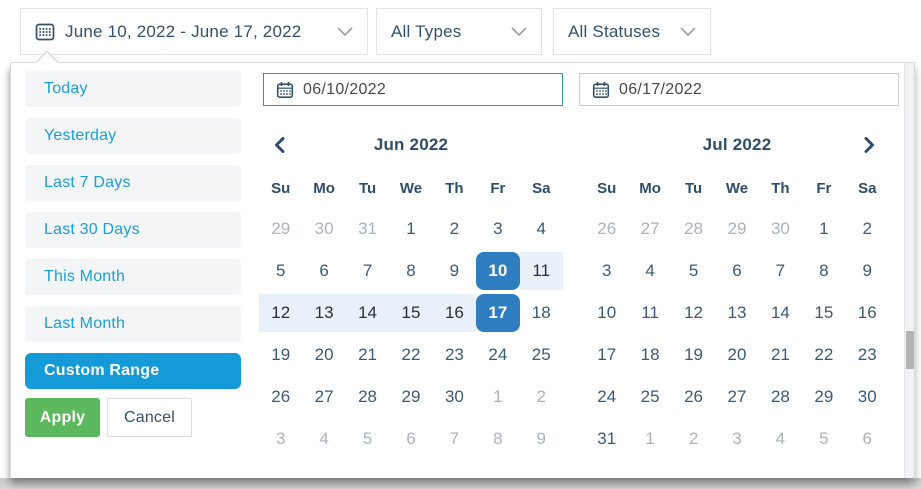  I want to click on preset-last-7-days: Last 7 Days, so click(133, 183).